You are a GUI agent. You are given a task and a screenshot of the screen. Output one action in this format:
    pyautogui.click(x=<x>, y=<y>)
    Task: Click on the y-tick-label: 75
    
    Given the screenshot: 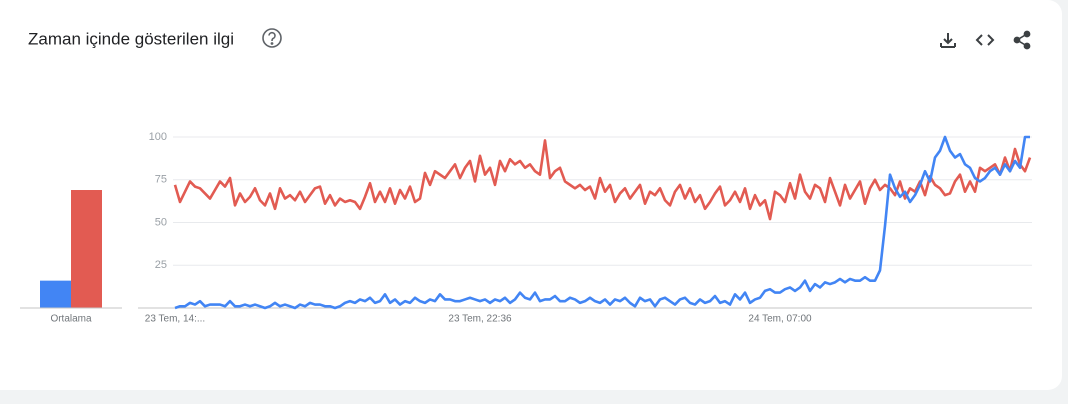 What is the action you would take?
    pyautogui.click(x=161, y=180)
    